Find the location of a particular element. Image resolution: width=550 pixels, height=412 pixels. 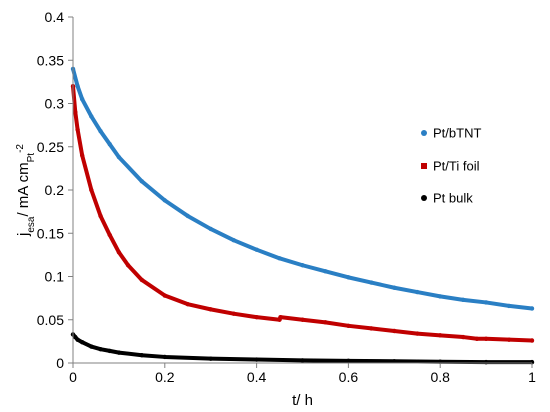

y-tick-label: 0.2 is located at coordinates (55, 190).